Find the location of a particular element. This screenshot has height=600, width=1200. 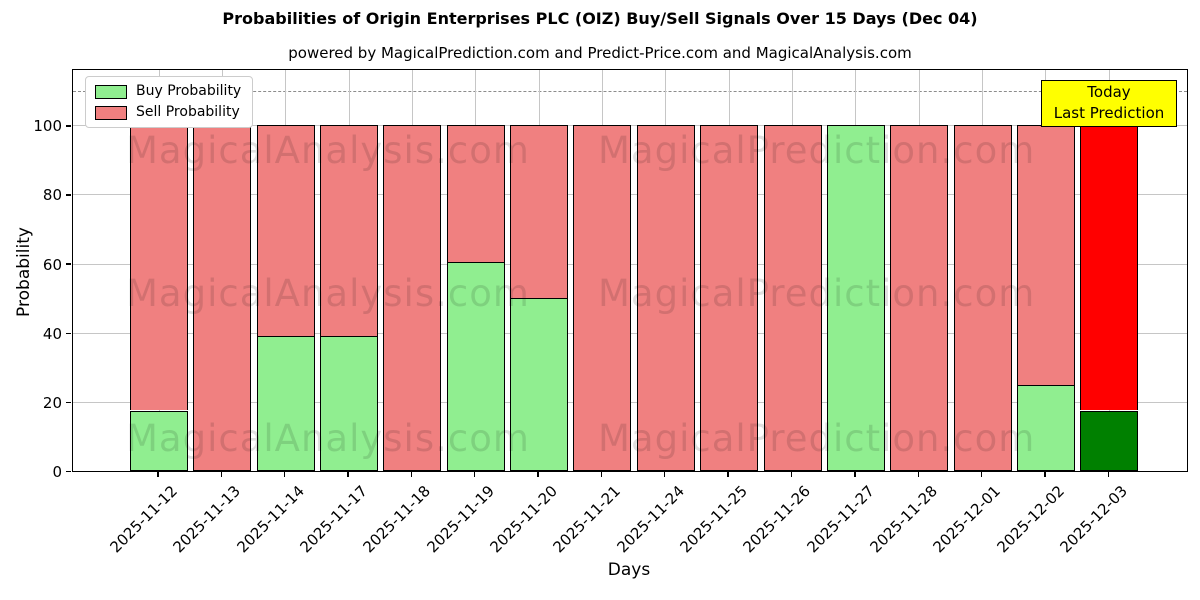

x-tick-label: 2025-11-14 is located at coordinates (270, 519).